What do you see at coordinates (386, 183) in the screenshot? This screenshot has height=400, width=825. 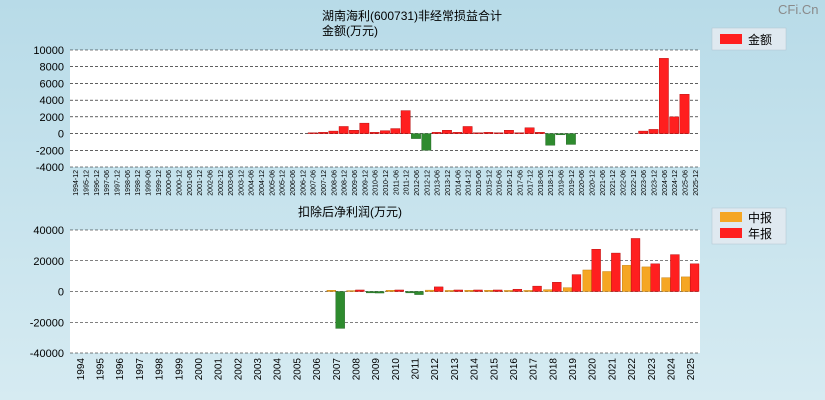 I see `chart1-xtick-label: 2010-12` at bounding box center [386, 183].